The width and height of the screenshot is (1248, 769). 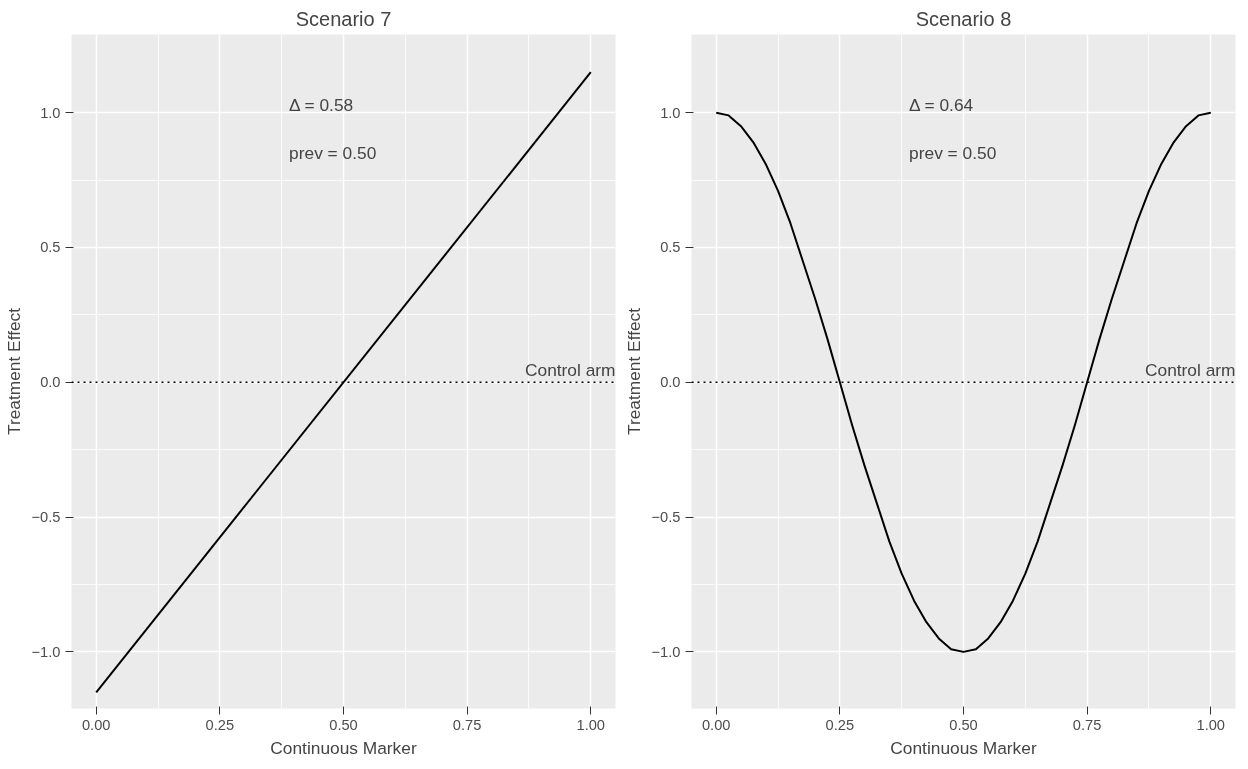 What do you see at coordinates (343, 18) in the screenshot?
I see `chart-title: Scenario 7` at bounding box center [343, 18].